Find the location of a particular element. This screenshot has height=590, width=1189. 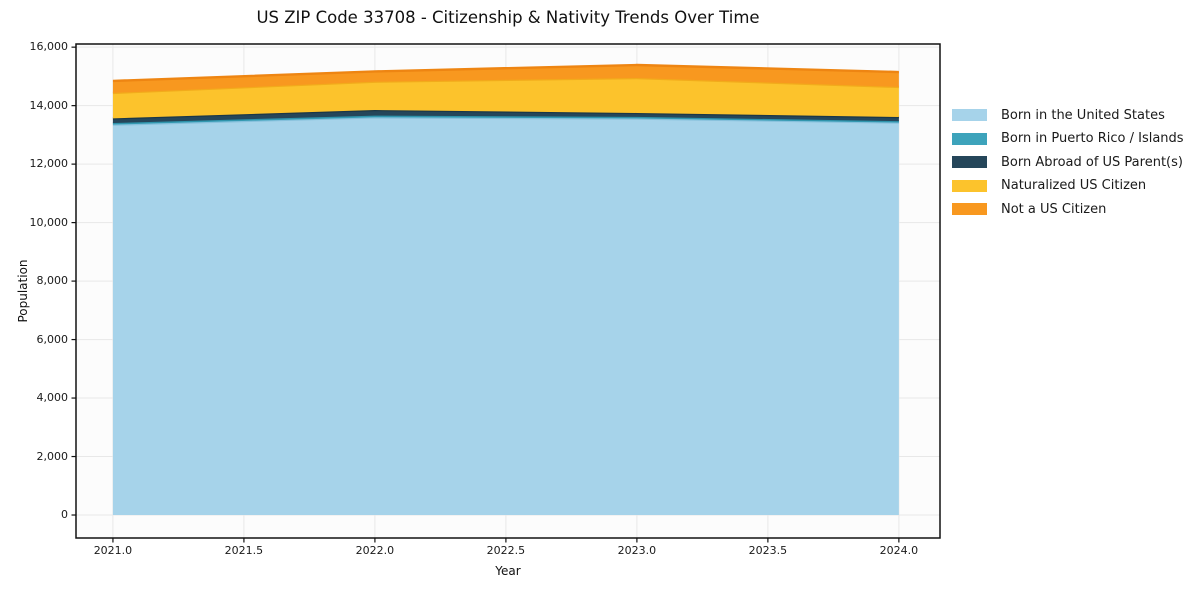

y-tick-label: 4,000 is located at coordinates (52, 398).